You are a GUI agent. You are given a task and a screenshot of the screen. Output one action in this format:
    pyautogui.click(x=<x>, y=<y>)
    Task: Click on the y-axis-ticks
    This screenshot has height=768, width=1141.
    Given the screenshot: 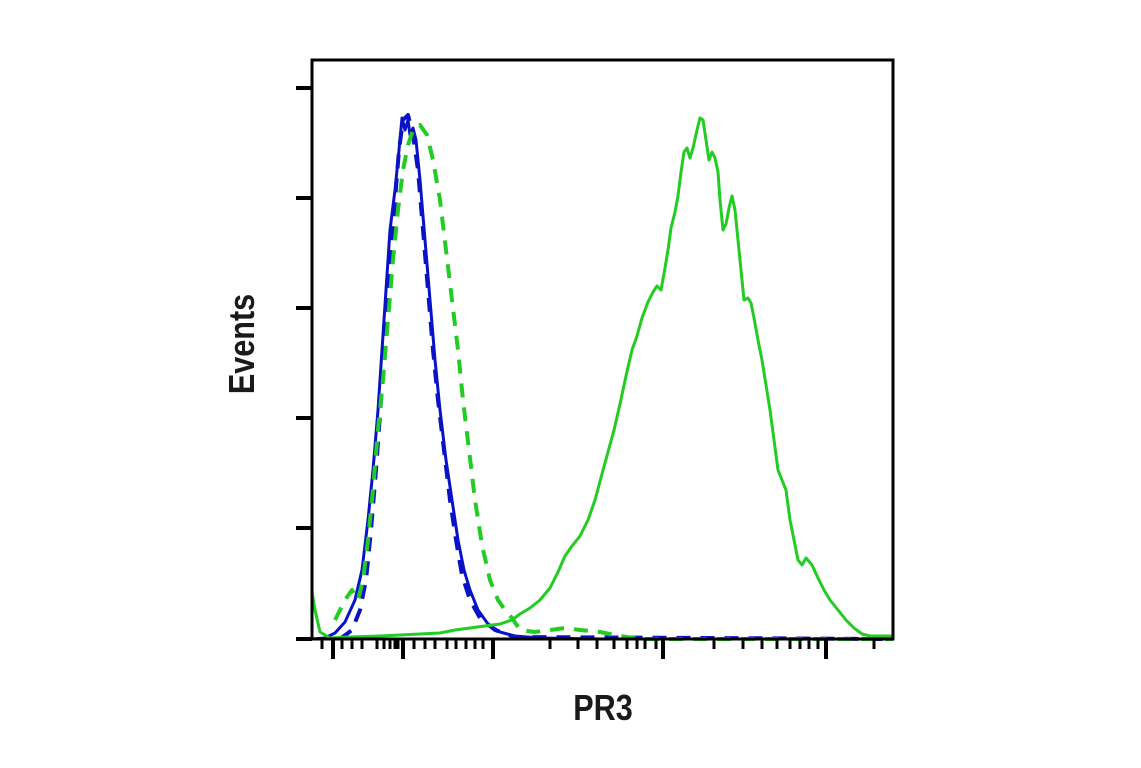 What is the action you would take?
    pyautogui.click(x=304, y=363)
    